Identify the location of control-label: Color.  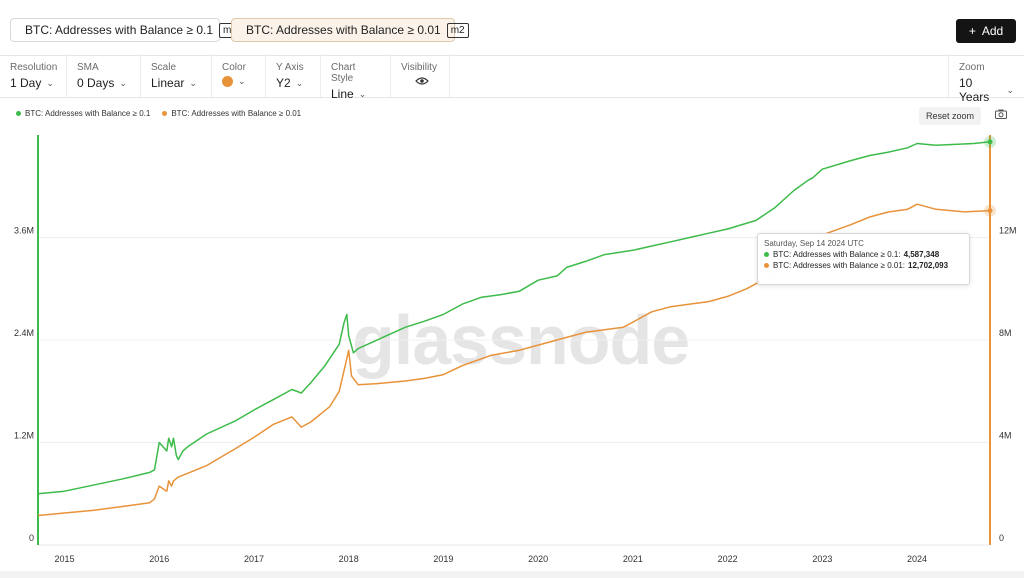
(234, 67).